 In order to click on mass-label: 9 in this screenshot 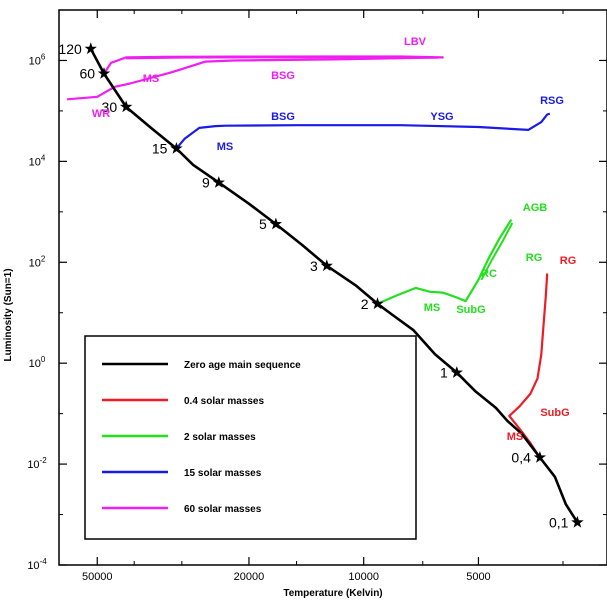, I will do `click(206, 183)`.